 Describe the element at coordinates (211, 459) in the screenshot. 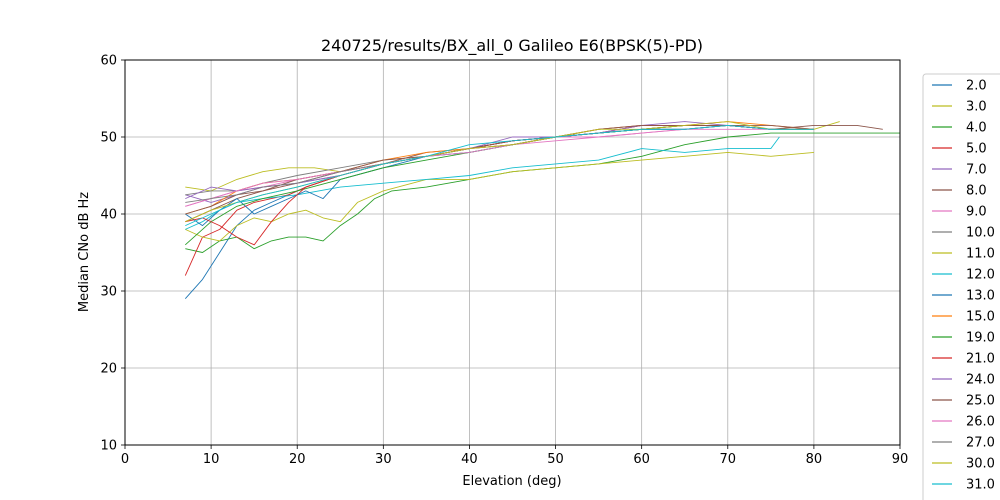

I see `x-tick-label: 10` at that location.